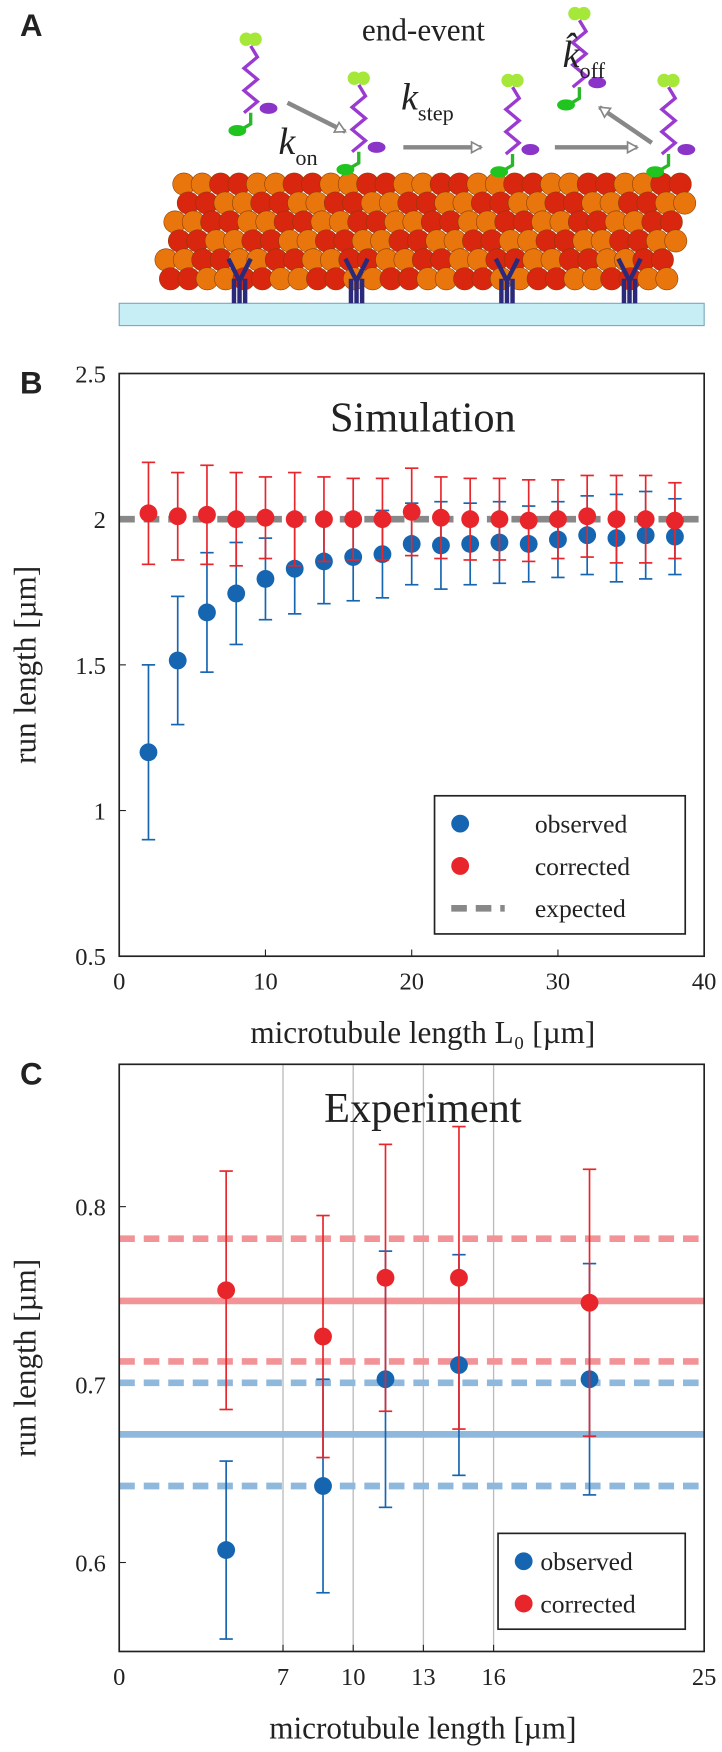  What do you see at coordinates (90, 1385) in the screenshot?
I see `y-tick-label: 0.7` at bounding box center [90, 1385].